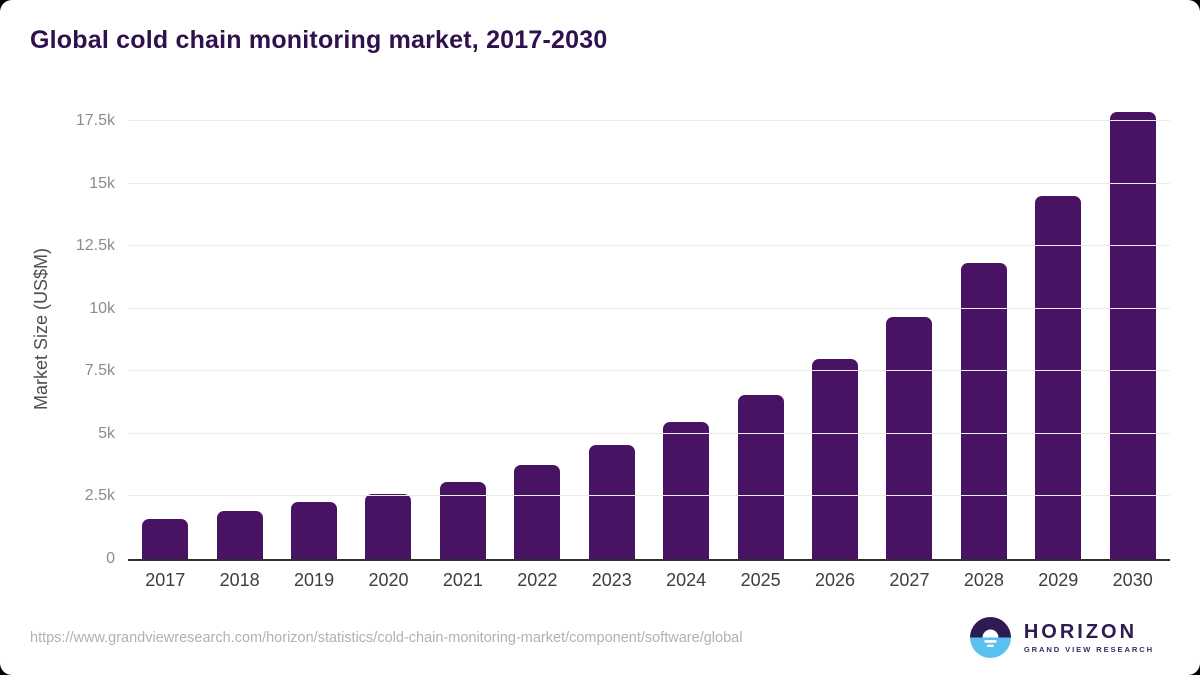  I want to click on logo-name: HORIZON, so click(1080, 631).